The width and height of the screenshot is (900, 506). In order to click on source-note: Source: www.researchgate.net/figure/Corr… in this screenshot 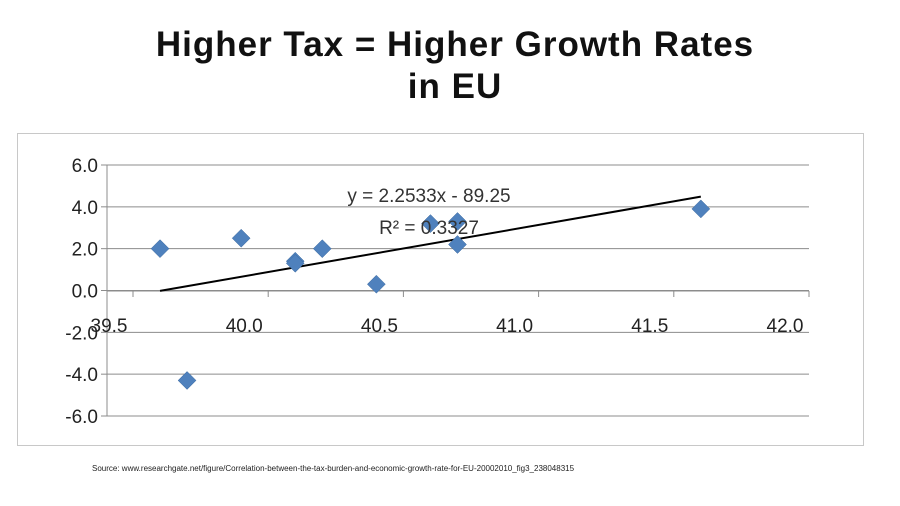, I will do `click(333, 468)`.